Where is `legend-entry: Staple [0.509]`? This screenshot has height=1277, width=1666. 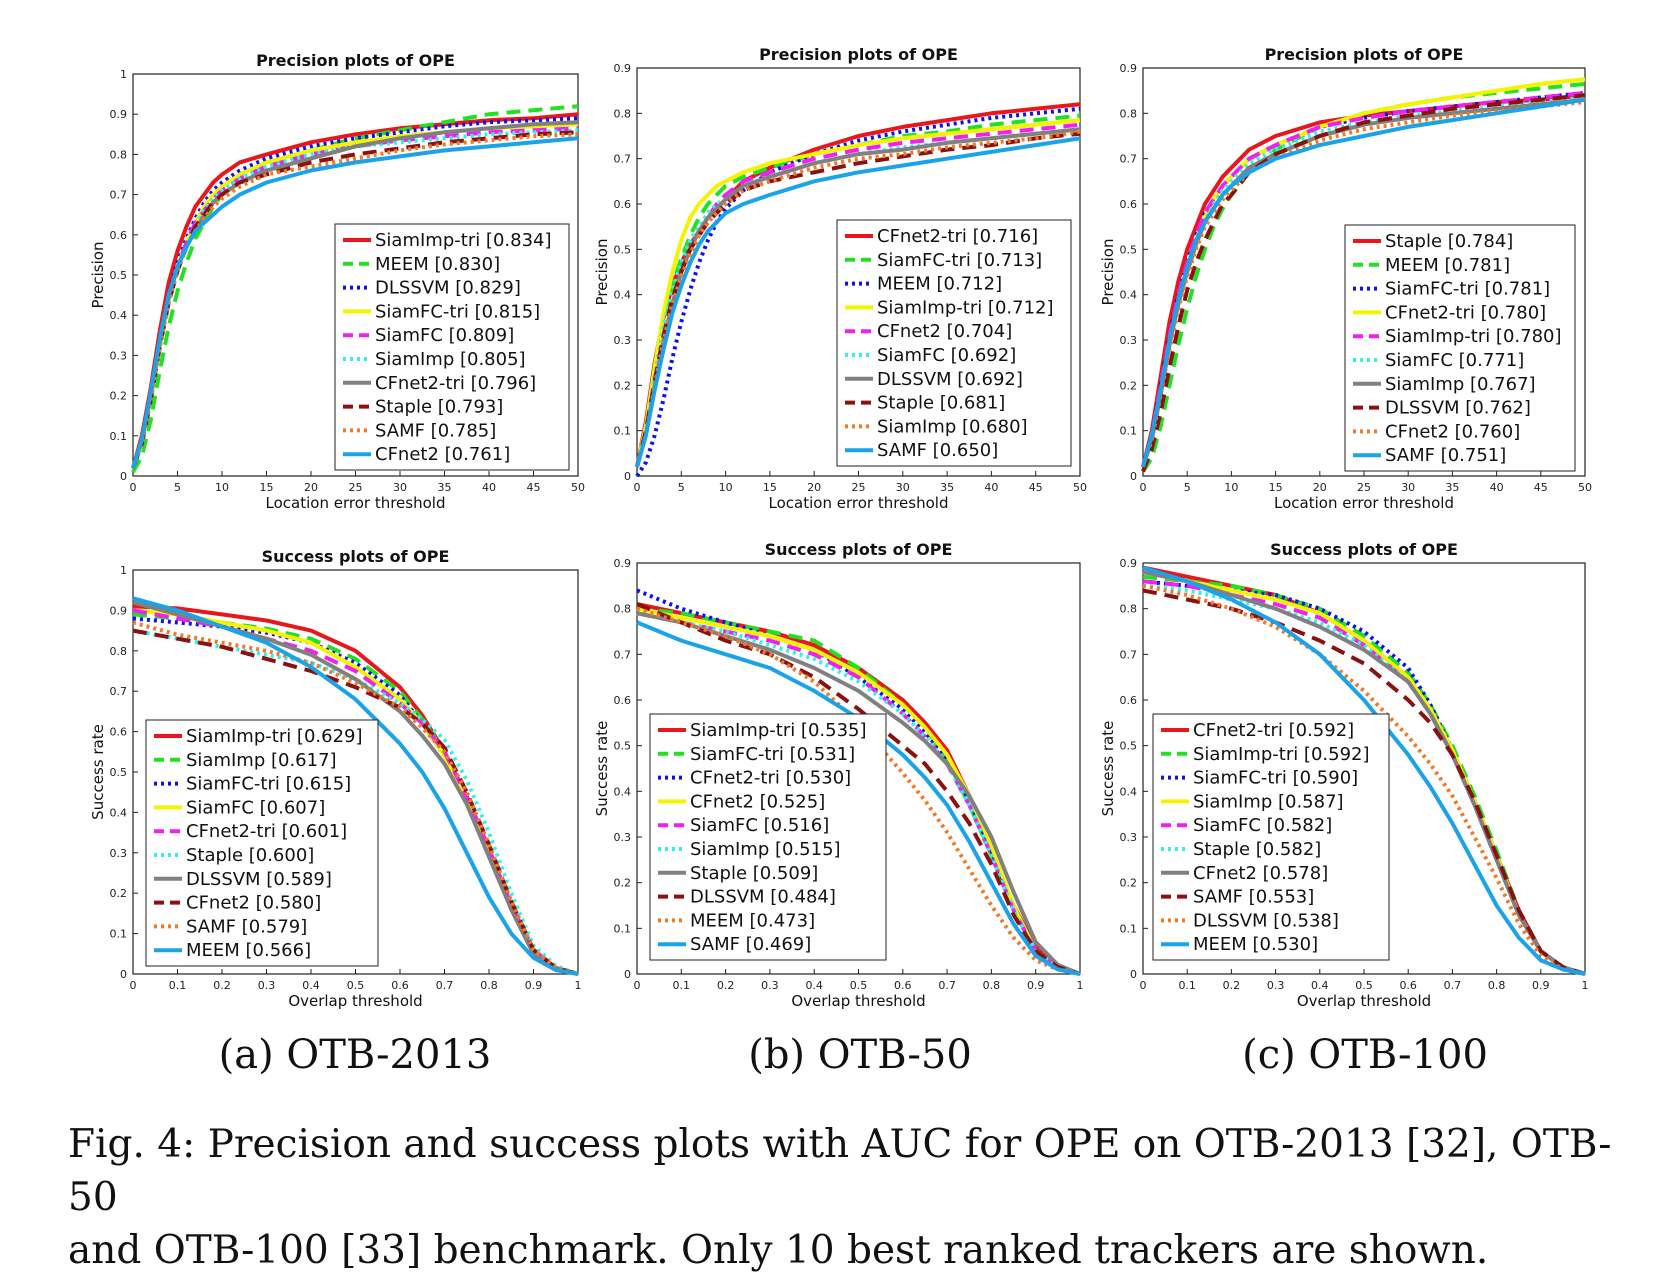 legend-entry: Staple [0.509] is located at coordinates (754, 873).